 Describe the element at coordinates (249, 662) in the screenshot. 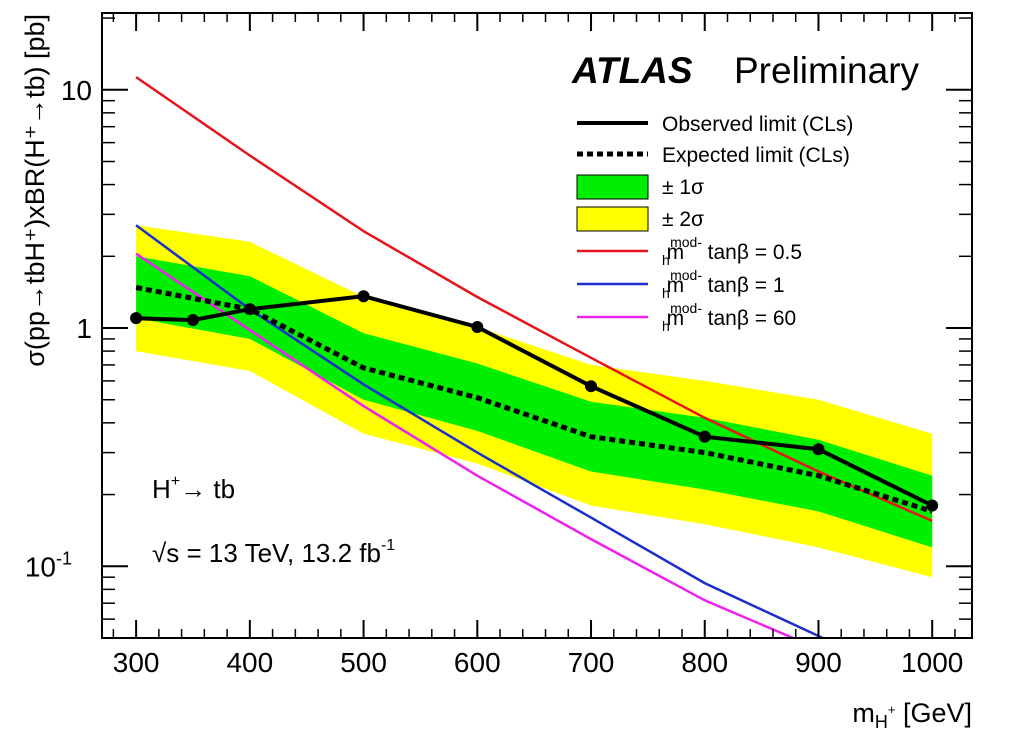

I see `x-tick-label: 400` at that location.